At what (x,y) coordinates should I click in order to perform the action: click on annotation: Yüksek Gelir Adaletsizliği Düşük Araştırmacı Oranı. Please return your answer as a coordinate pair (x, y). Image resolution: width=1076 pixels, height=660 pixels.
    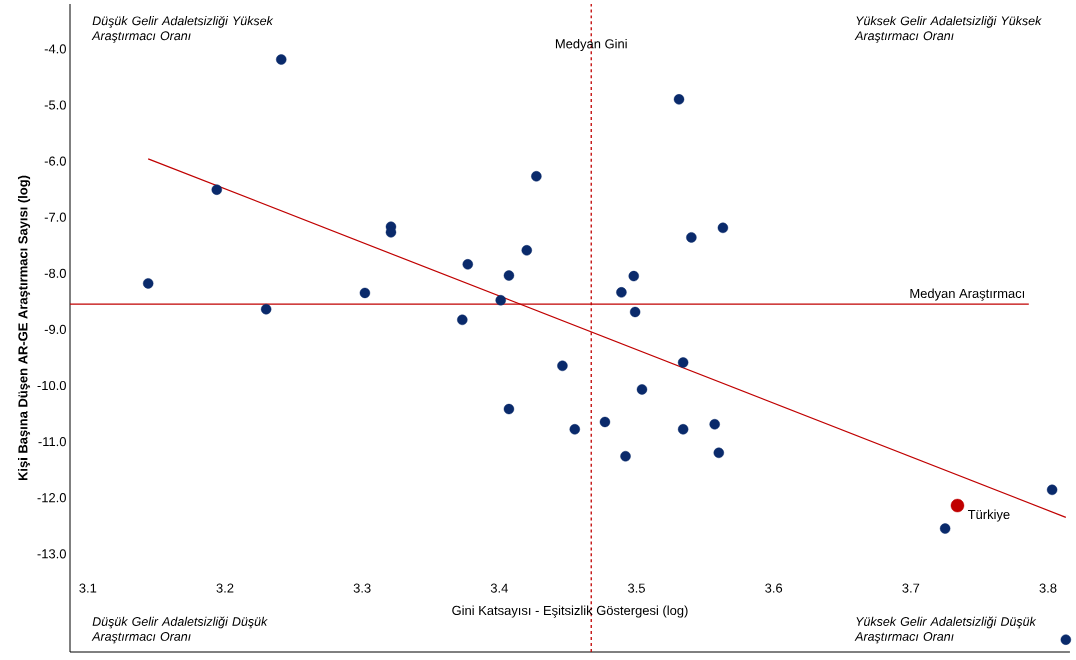
    Looking at the image, I should click on (945, 630).